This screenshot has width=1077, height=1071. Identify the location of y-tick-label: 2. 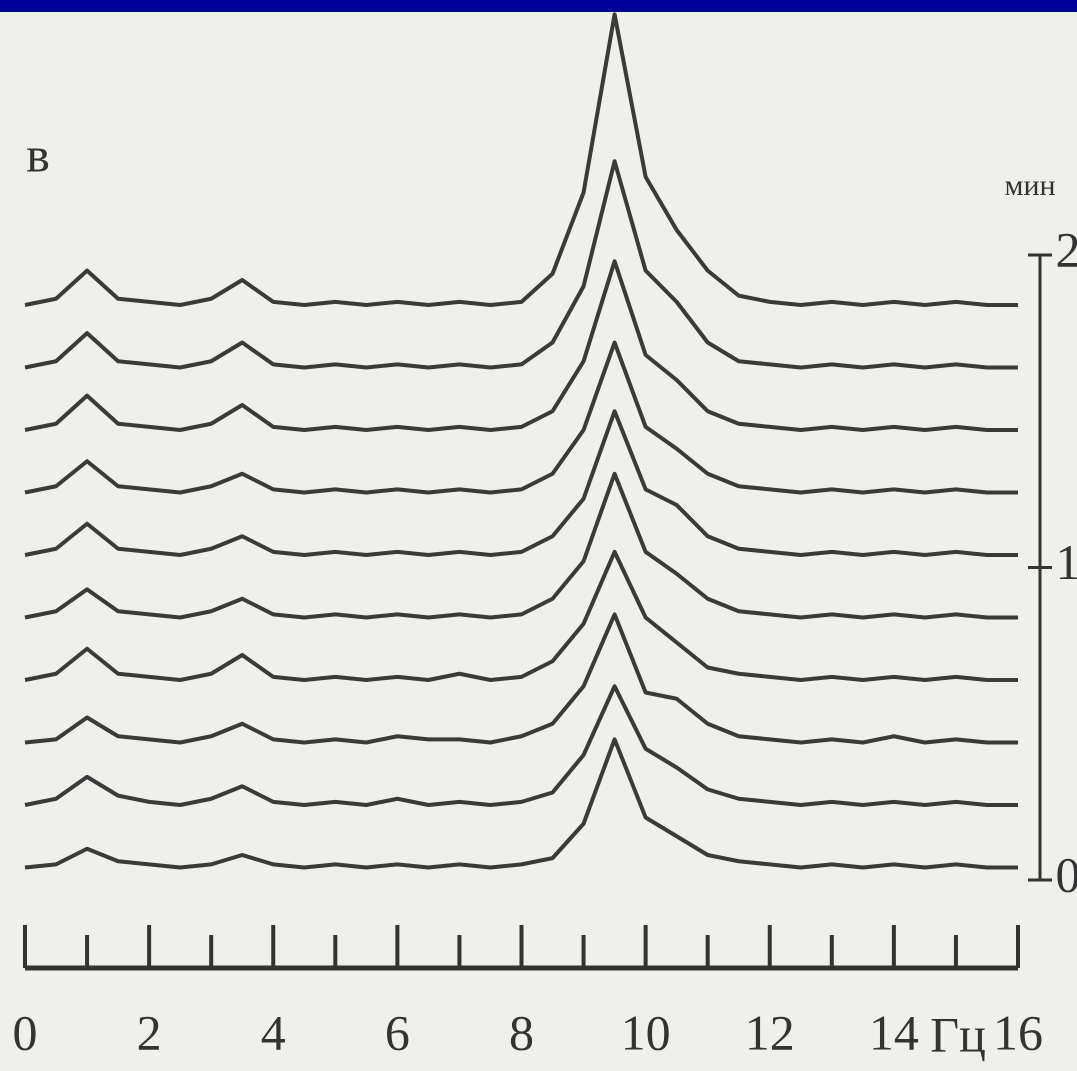
(1066, 249).